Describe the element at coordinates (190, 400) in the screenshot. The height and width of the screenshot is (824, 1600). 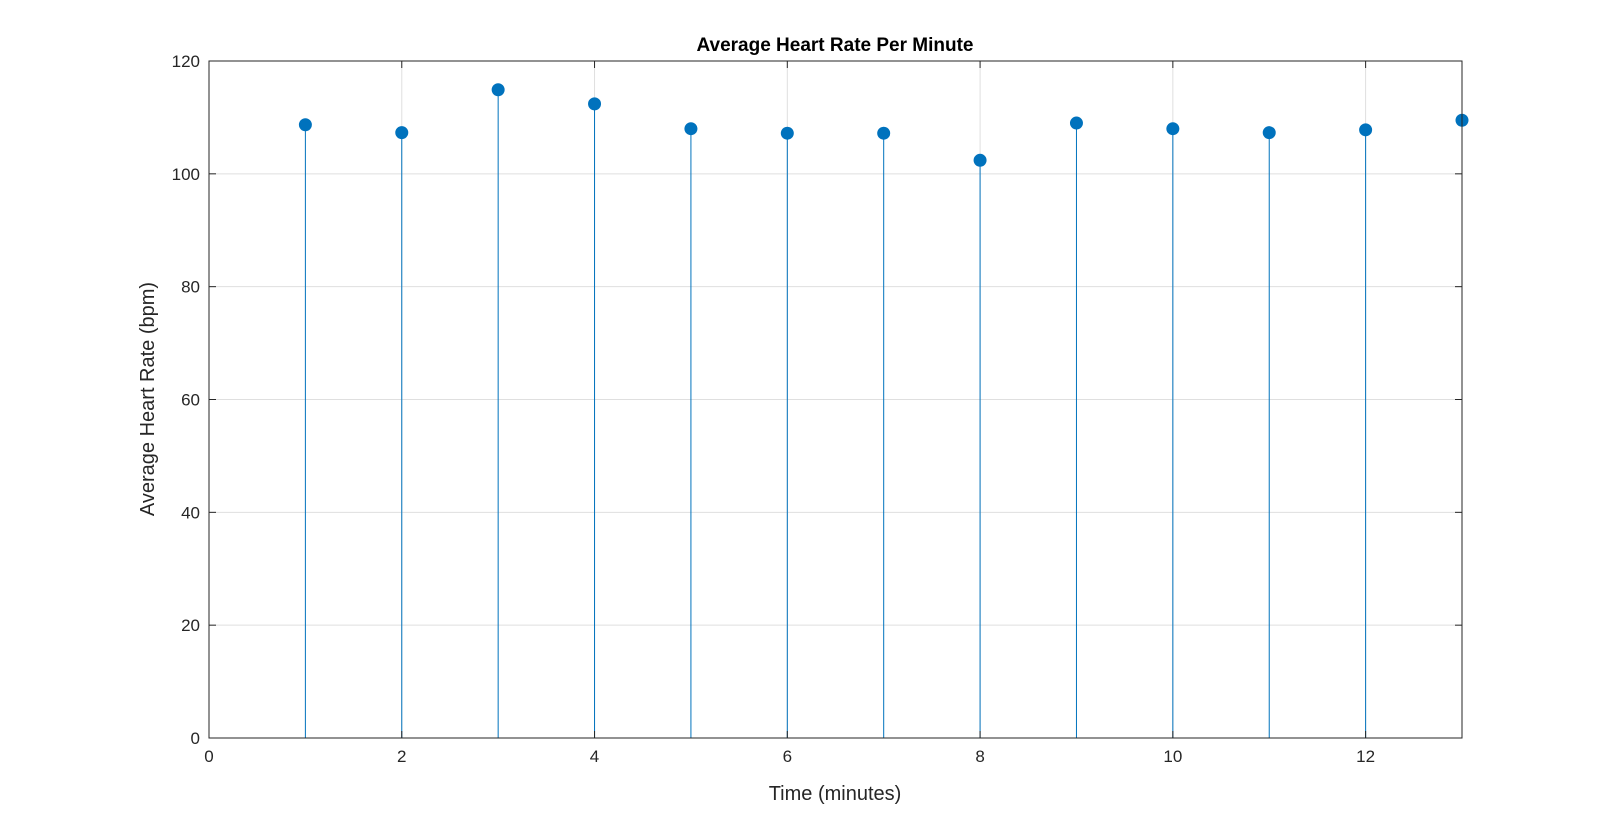
I see `y-tick-label: 60` at that location.